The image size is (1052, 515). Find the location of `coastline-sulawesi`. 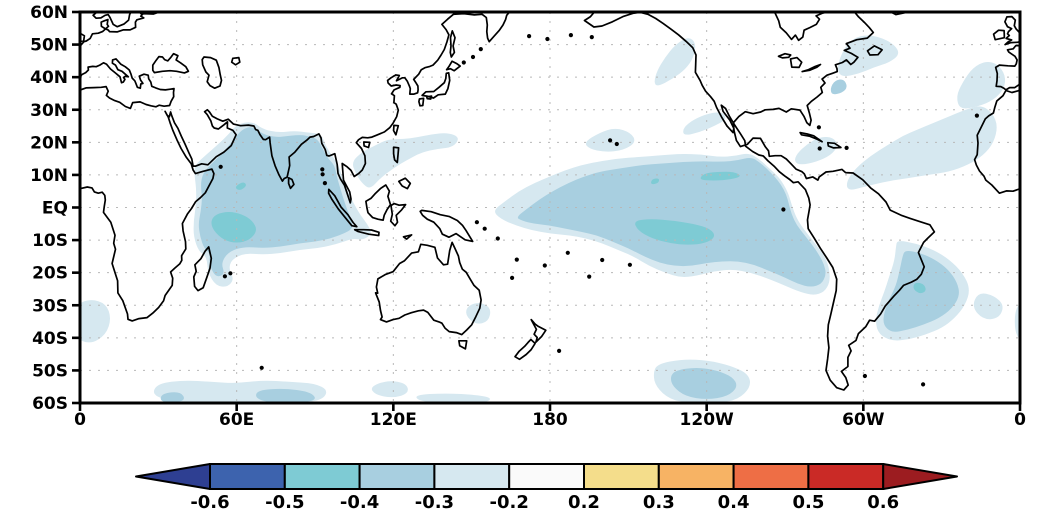

coastline-sulawesi is located at coordinates (398, 214).